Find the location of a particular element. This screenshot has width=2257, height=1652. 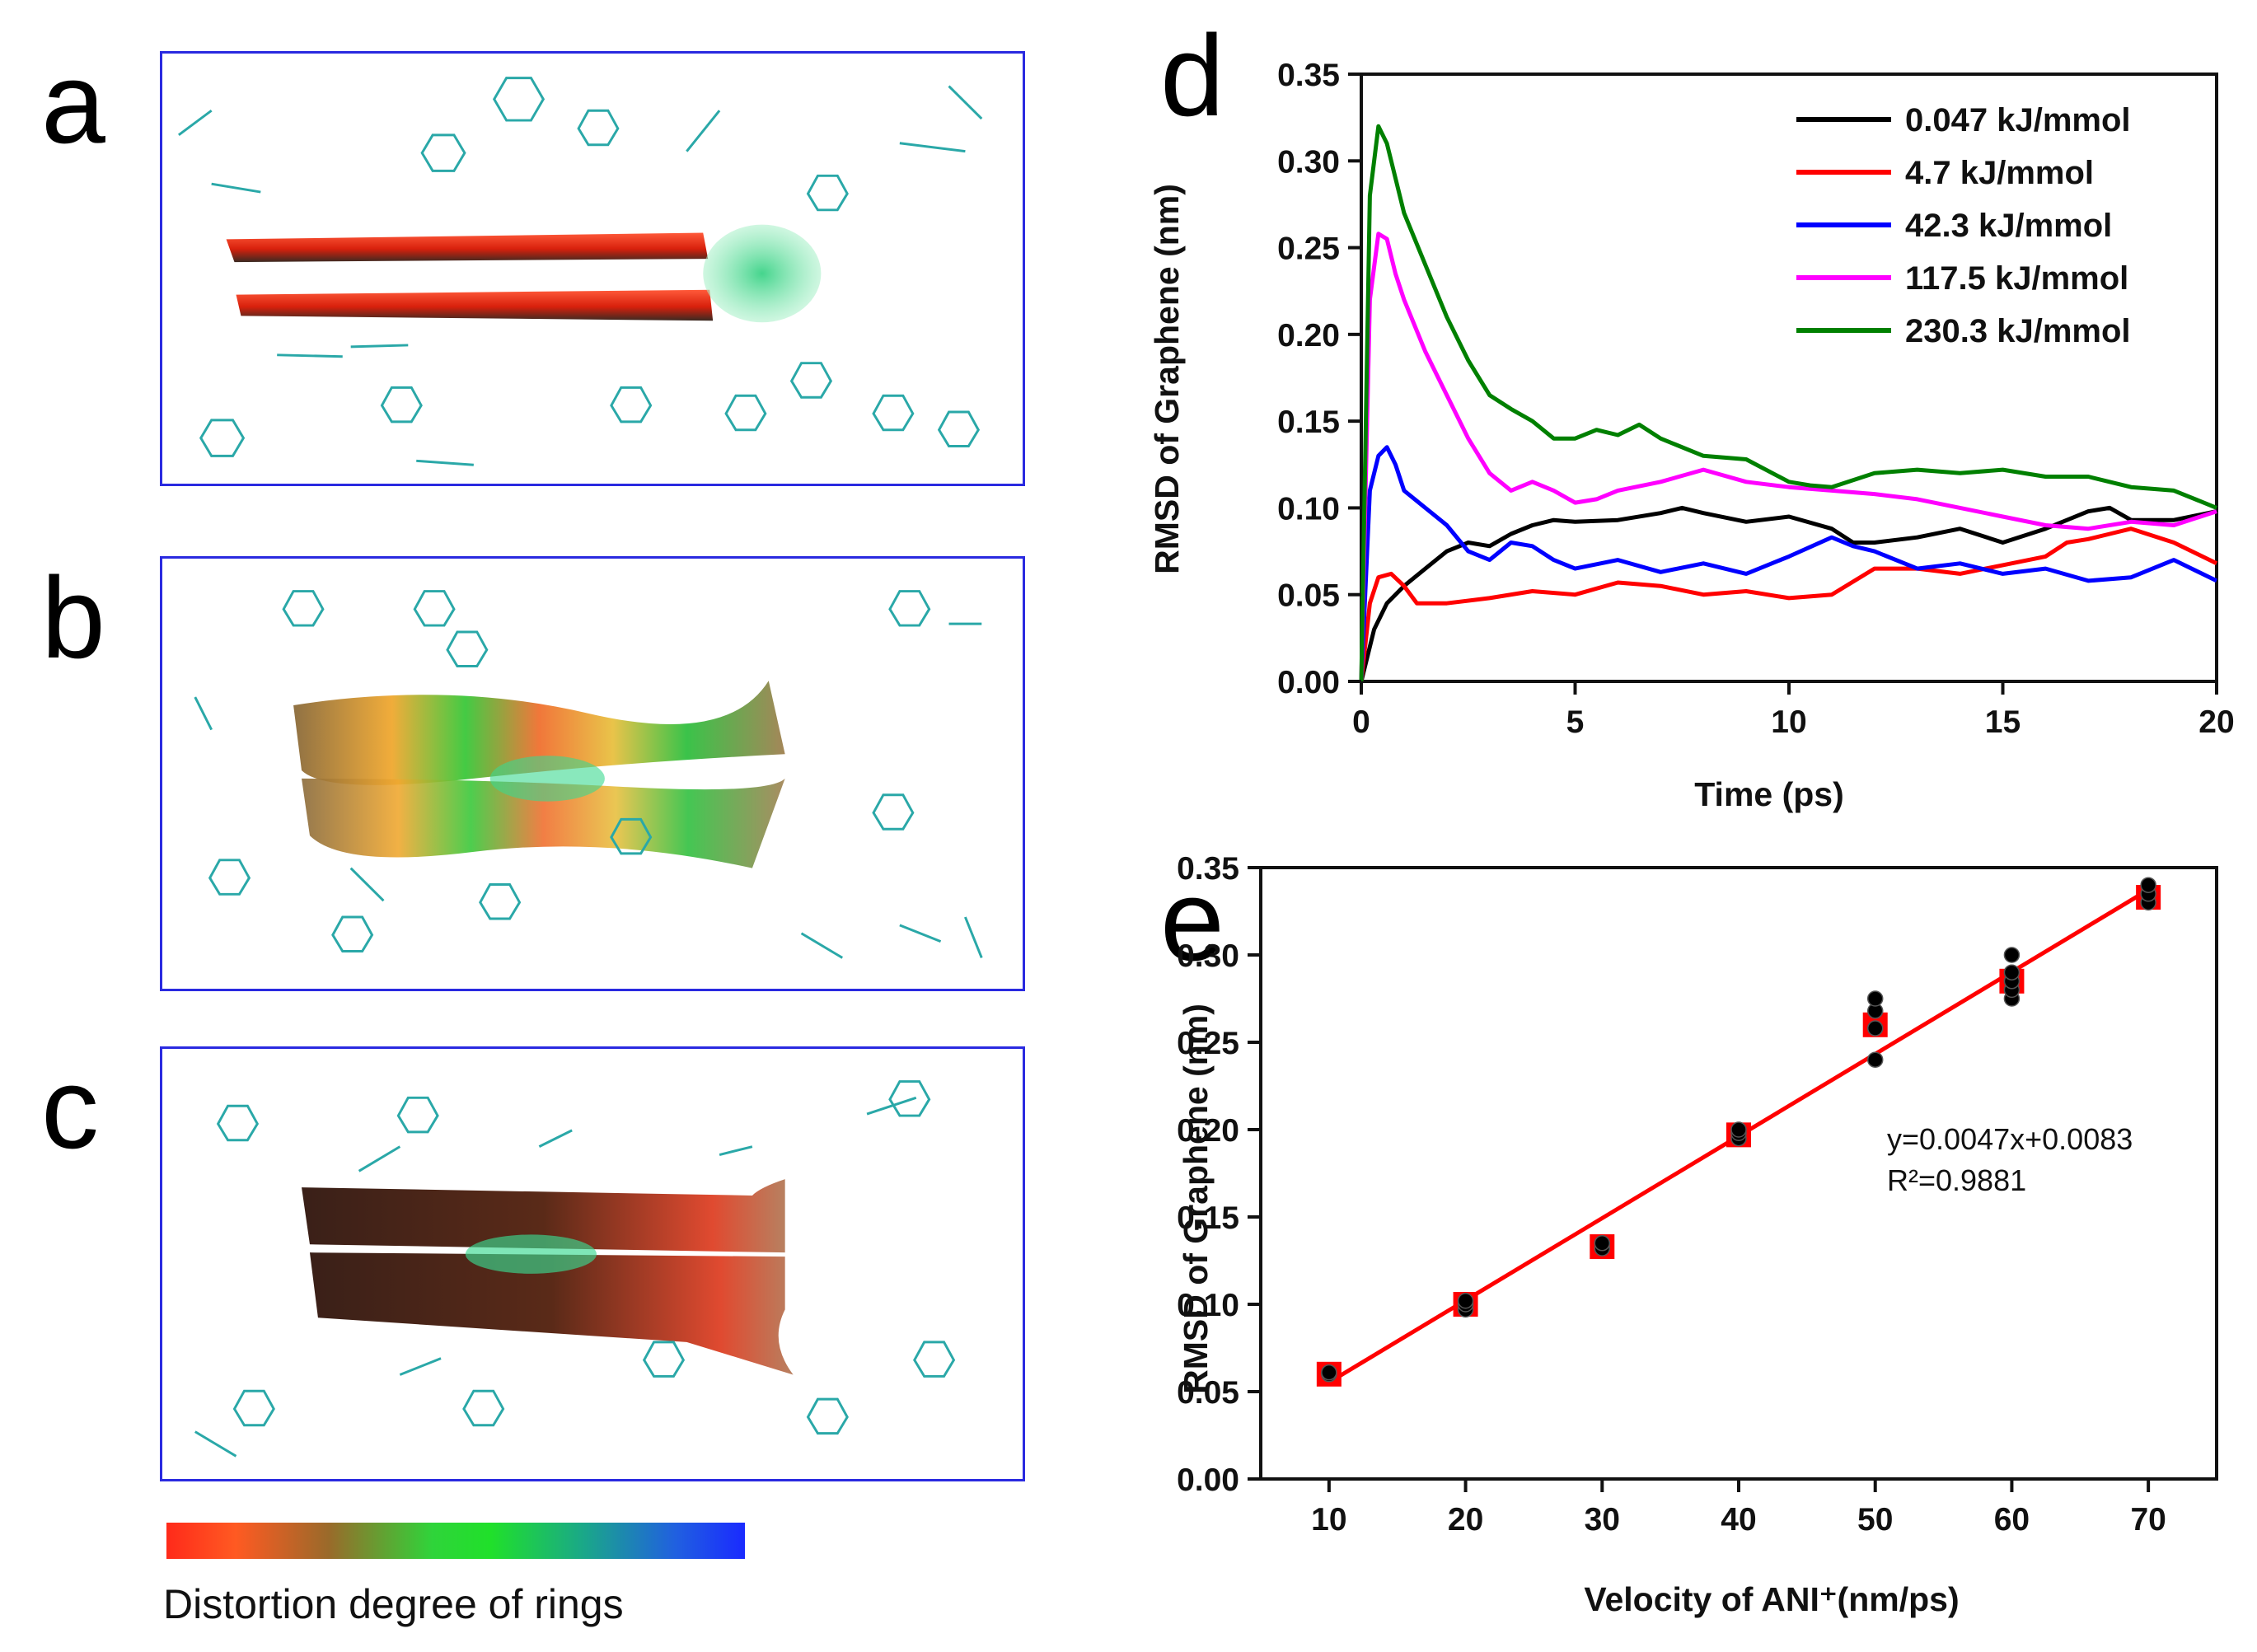

d-x-tick-label: 20 is located at coordinates (2216, 722).